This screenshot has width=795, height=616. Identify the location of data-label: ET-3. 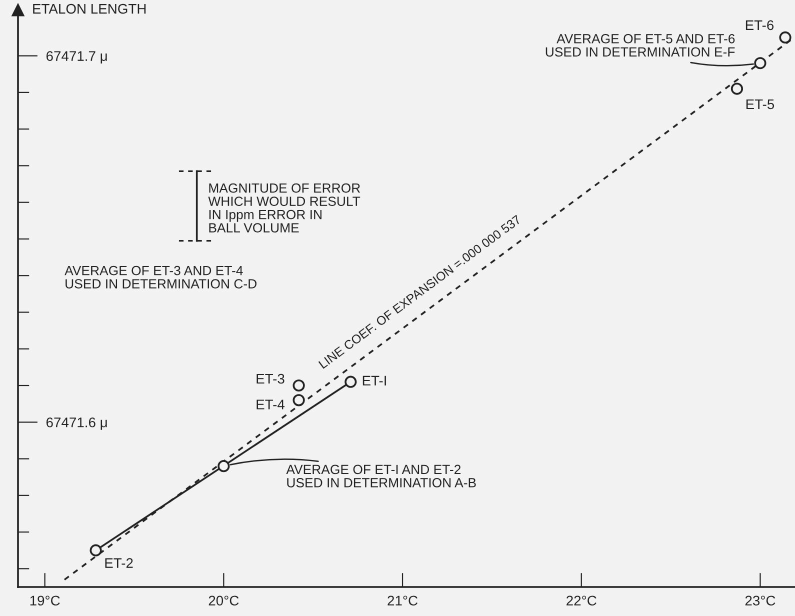
(270, 379).